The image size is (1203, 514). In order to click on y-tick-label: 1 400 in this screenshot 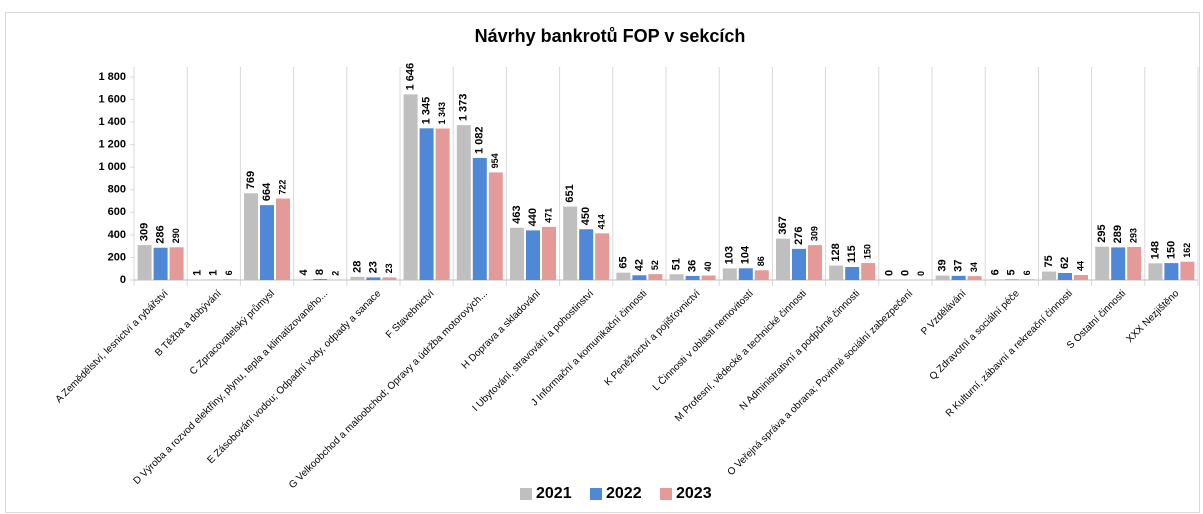, I will do `click(112, 122)`.